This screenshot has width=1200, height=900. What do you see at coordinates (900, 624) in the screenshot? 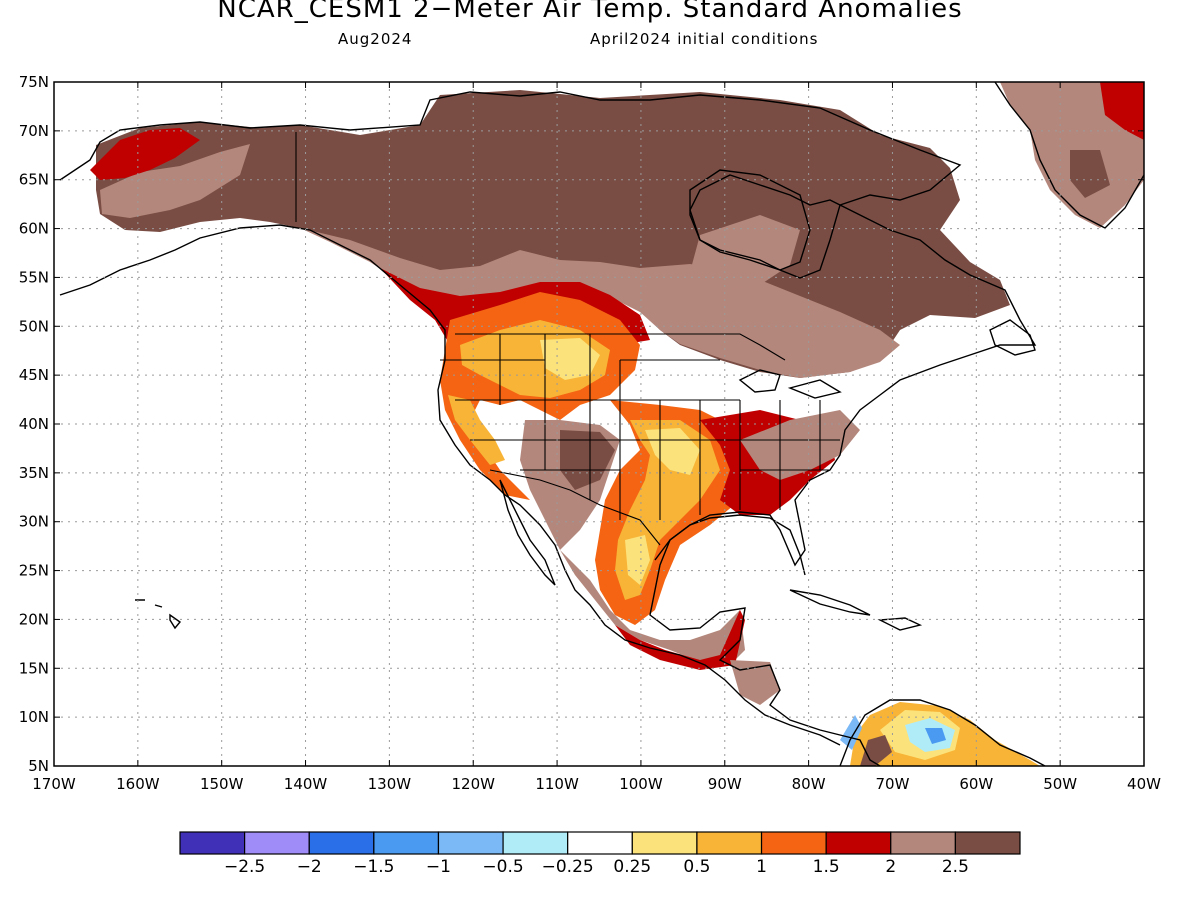
I see `coastline-hispaniola` at bounding box center [900, 624].